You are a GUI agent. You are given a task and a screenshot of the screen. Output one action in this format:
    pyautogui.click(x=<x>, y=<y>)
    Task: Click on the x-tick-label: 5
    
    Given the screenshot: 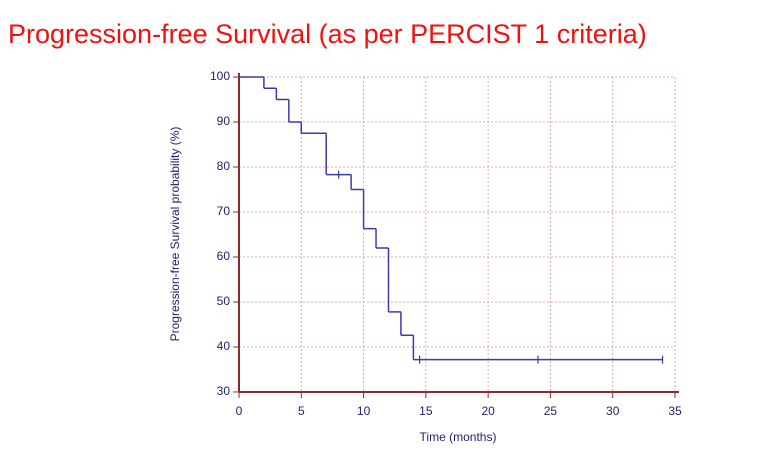 What is the action you would take?
    pyautogui.click(x=301, y=411)
    